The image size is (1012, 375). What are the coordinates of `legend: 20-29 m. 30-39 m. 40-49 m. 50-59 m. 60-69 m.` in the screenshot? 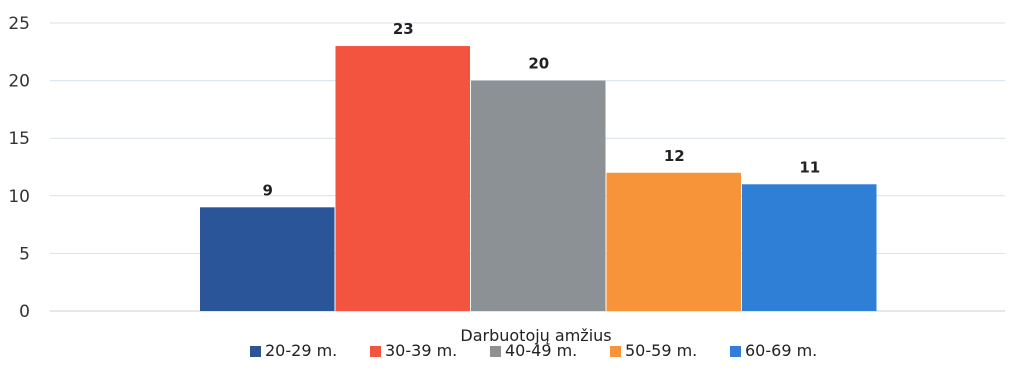 It's located at (533, 350).